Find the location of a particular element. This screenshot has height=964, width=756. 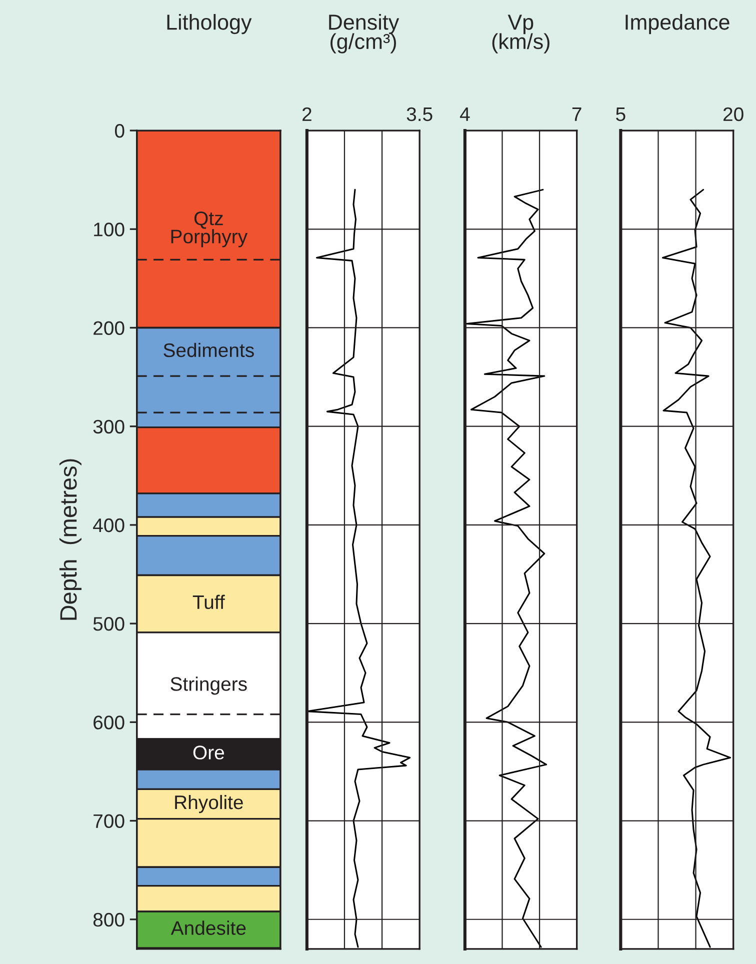

chart-title: Density (g/cm³) is located at coordinates (364, 34).